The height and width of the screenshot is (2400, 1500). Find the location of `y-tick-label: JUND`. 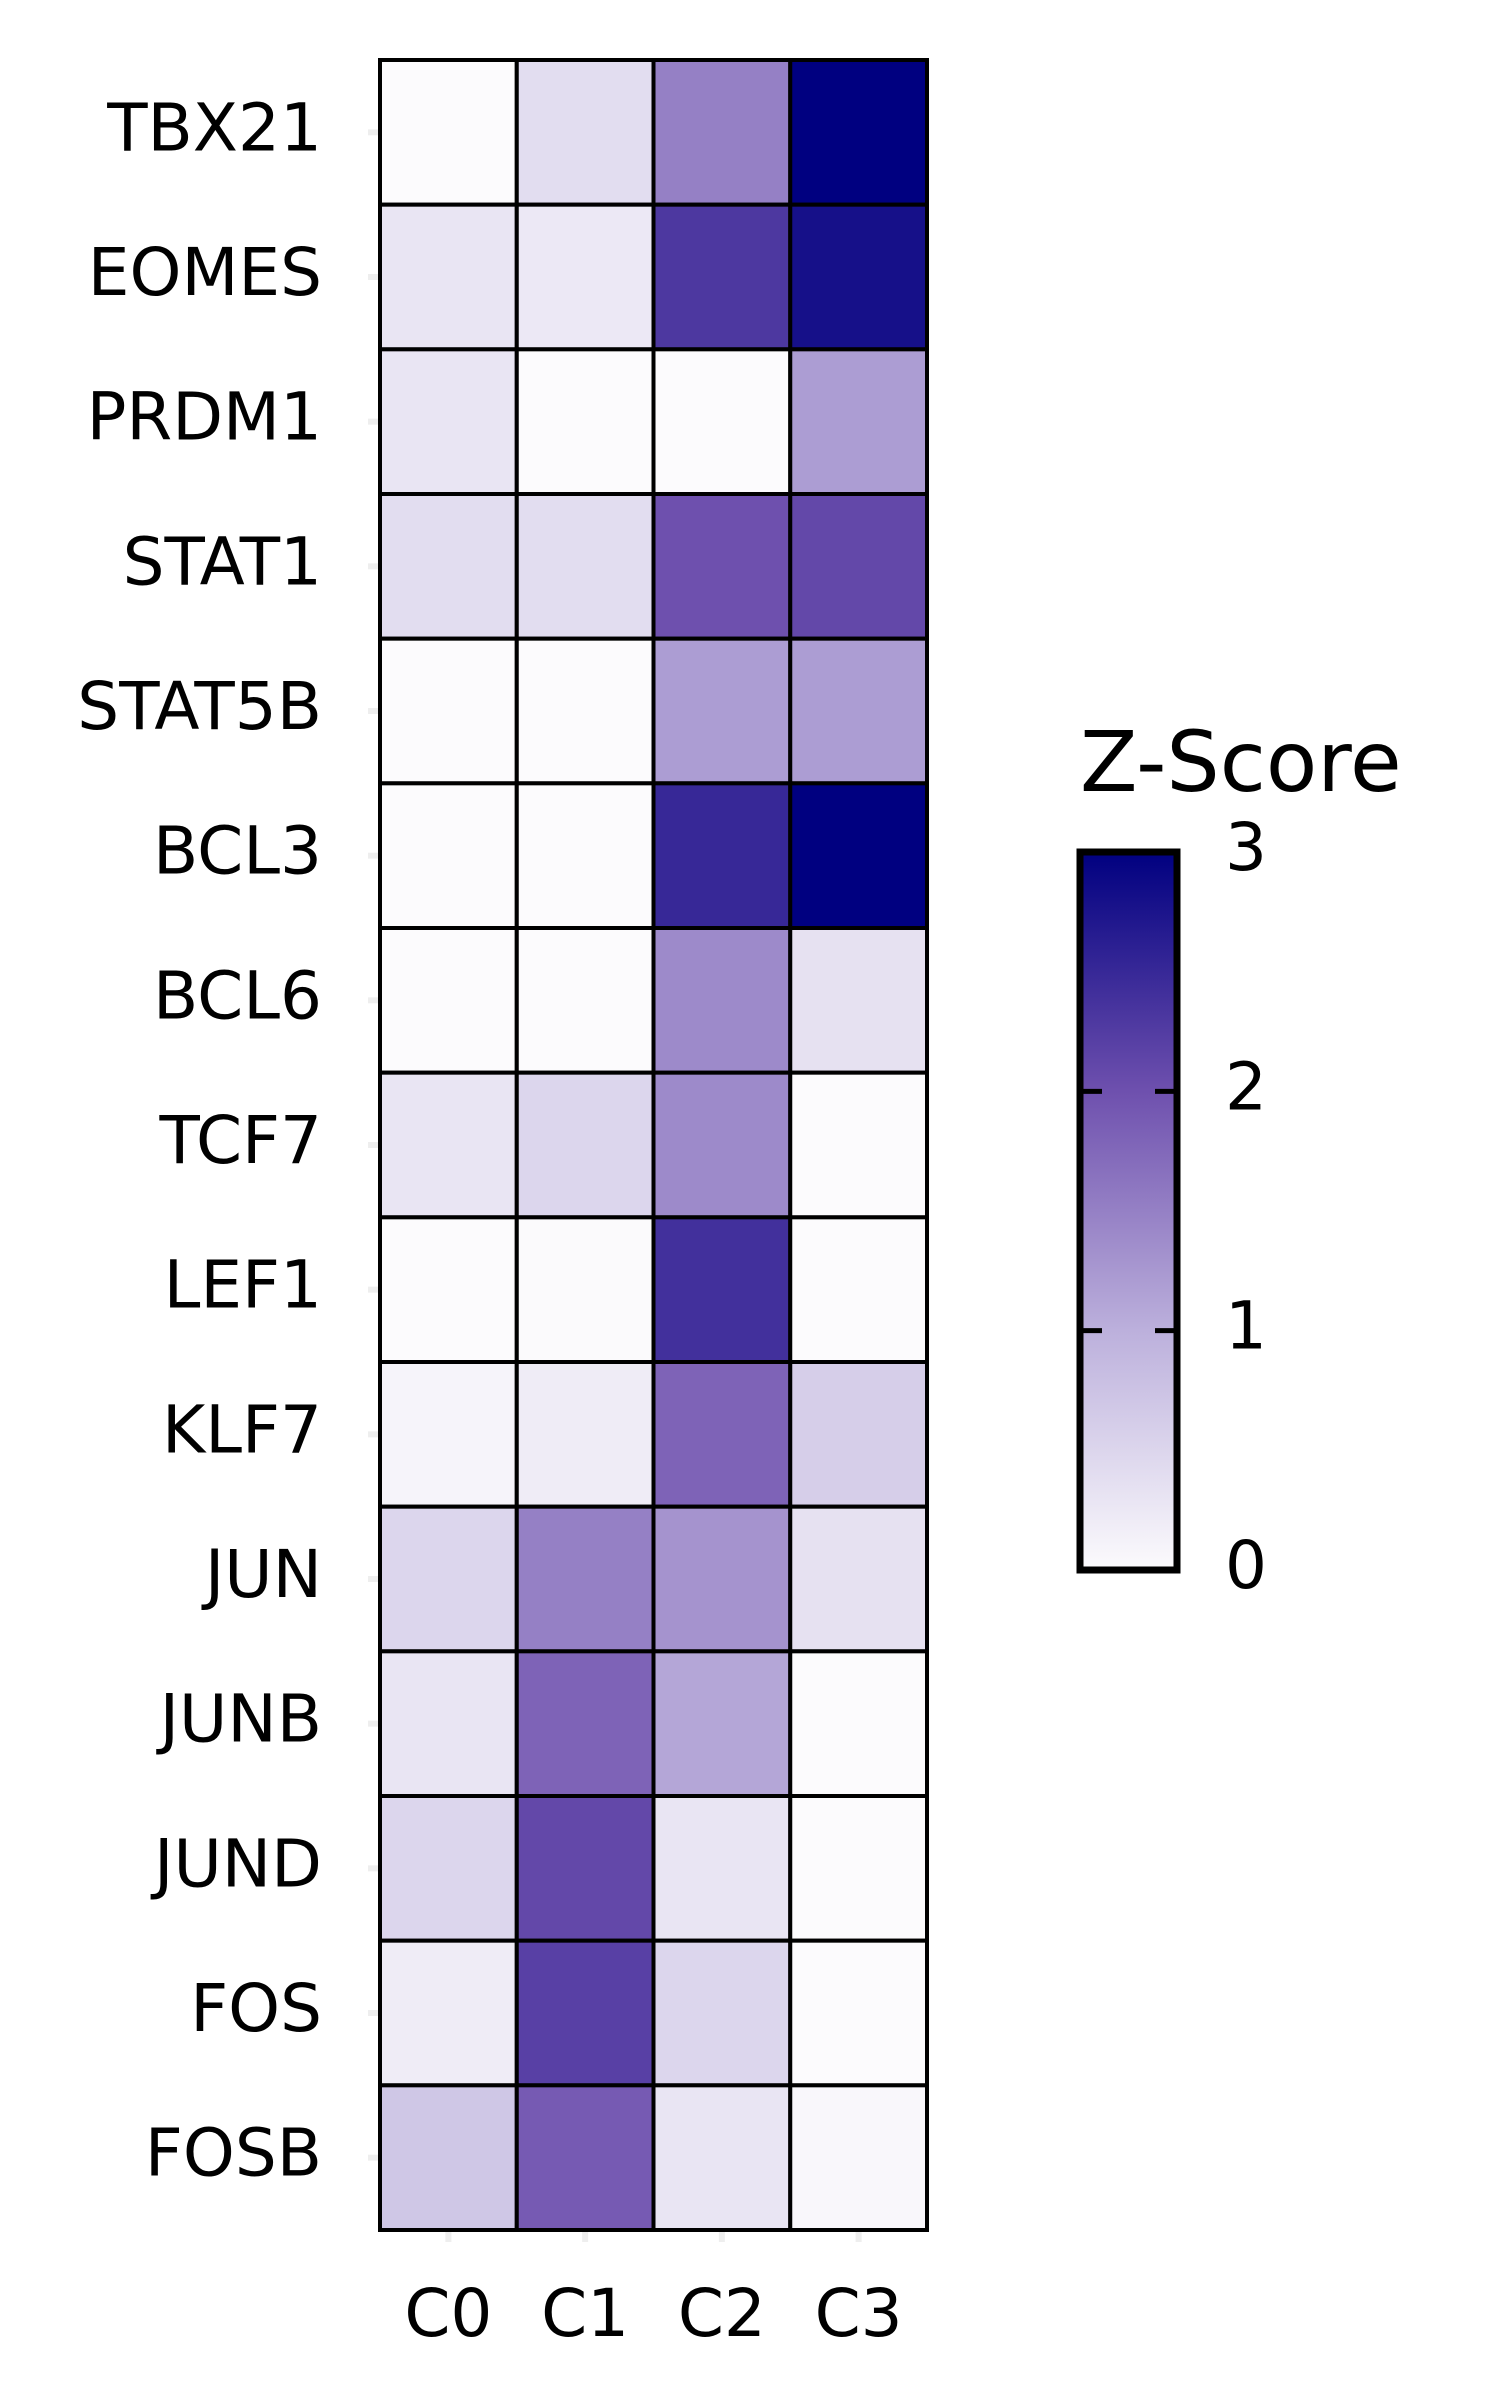

y-tick-label: JUND is located at coordinates (236, 1863).